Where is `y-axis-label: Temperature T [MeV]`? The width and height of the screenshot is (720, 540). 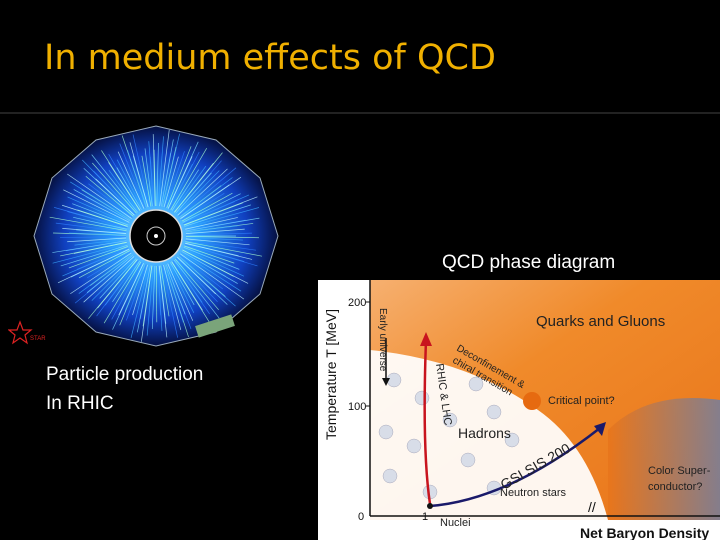 y-axis-label: Temperature T [MeV] is located at coordinates (331, 374).